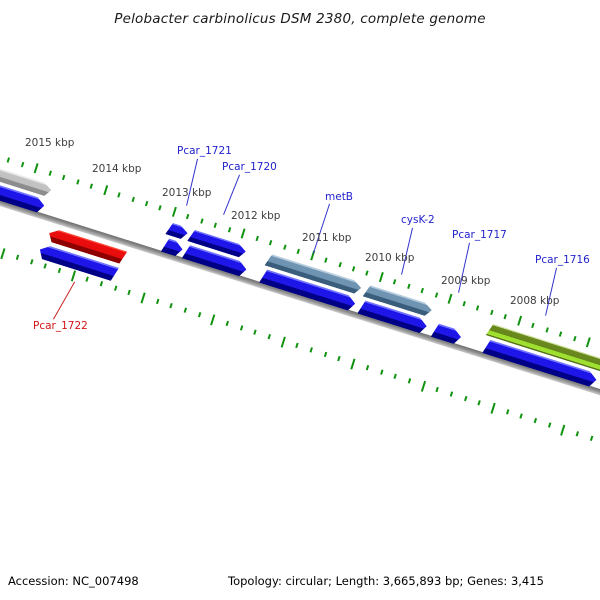 The image size is (600, 600). Describe the element at coordinates (60, 326) in the screenshot. I see `gene-label-pcar_1722: Pcar_1722` at that location.